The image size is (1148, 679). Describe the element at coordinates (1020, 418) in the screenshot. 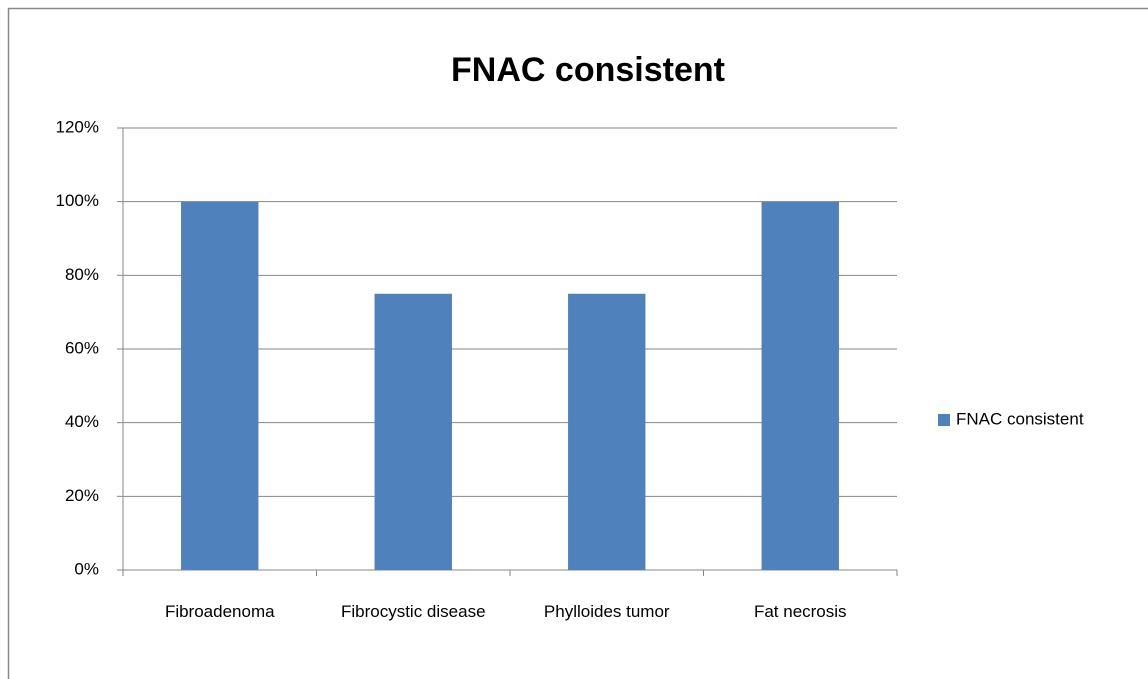

I see `legend-label: FNAC consistent` at that location.